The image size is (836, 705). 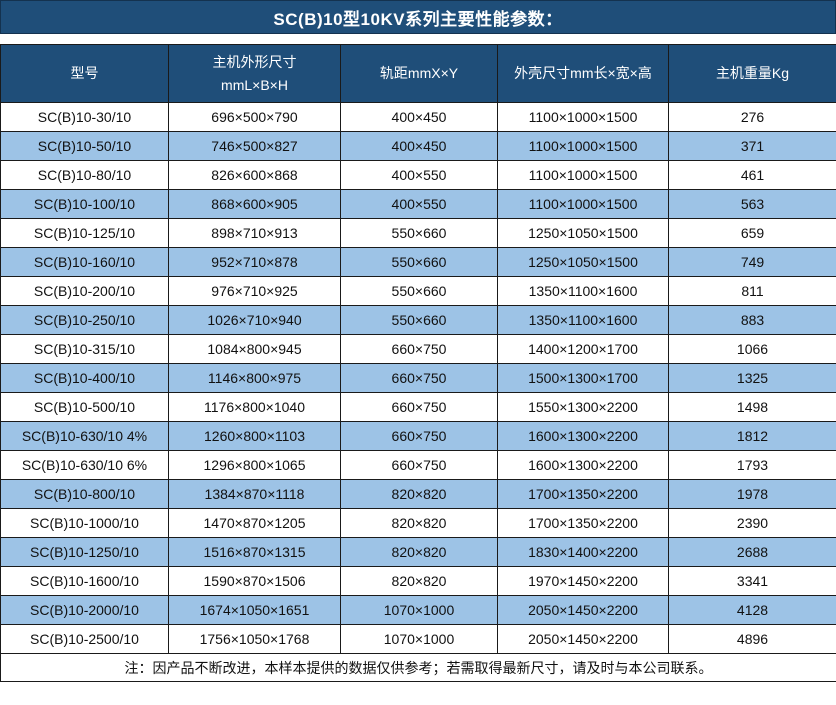 What do you see at coordinates (752, 204) in the screenshot?
I see `weight-cell: 563` at bounding box center [752, 204].